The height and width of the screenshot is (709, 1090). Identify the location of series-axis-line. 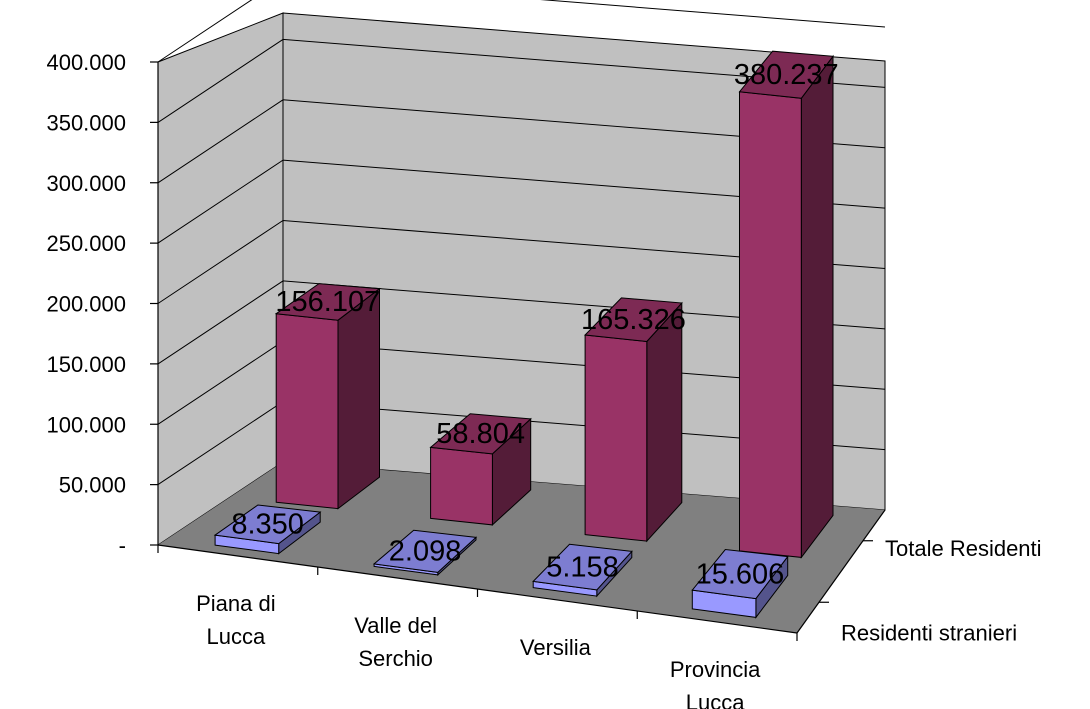
(841, 571).